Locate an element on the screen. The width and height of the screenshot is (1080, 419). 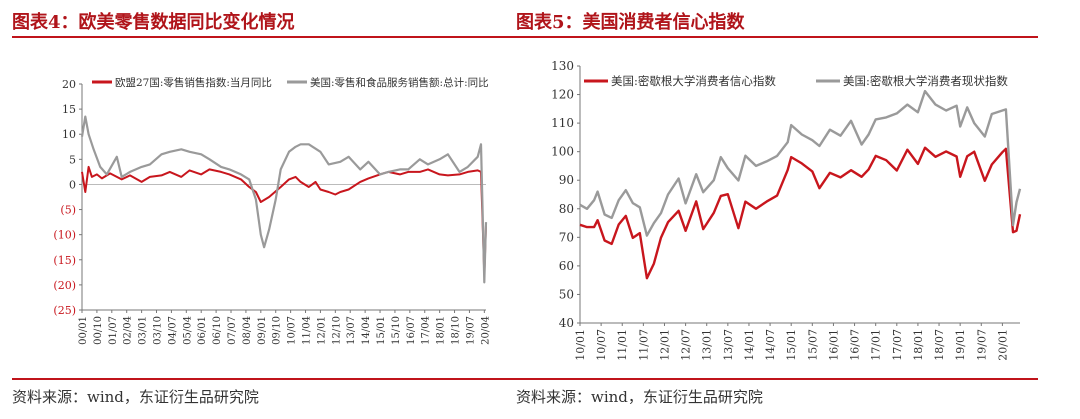
x-tick-label: 20/04 is located at coordinates (485, 330).